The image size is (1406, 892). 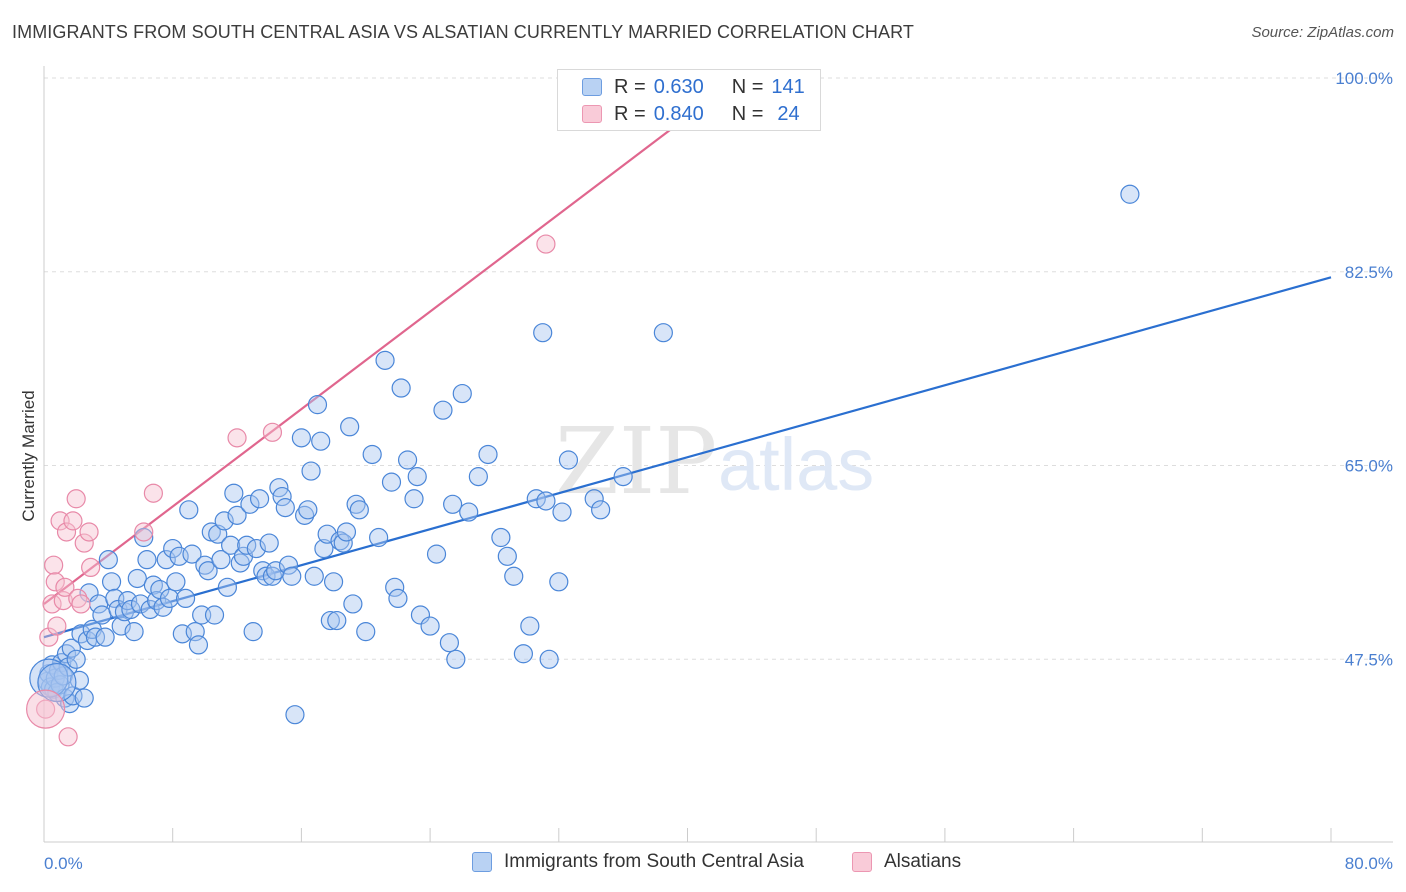 I want to click on y-tick-label: 100.0%, so click(x=1364, y=78).